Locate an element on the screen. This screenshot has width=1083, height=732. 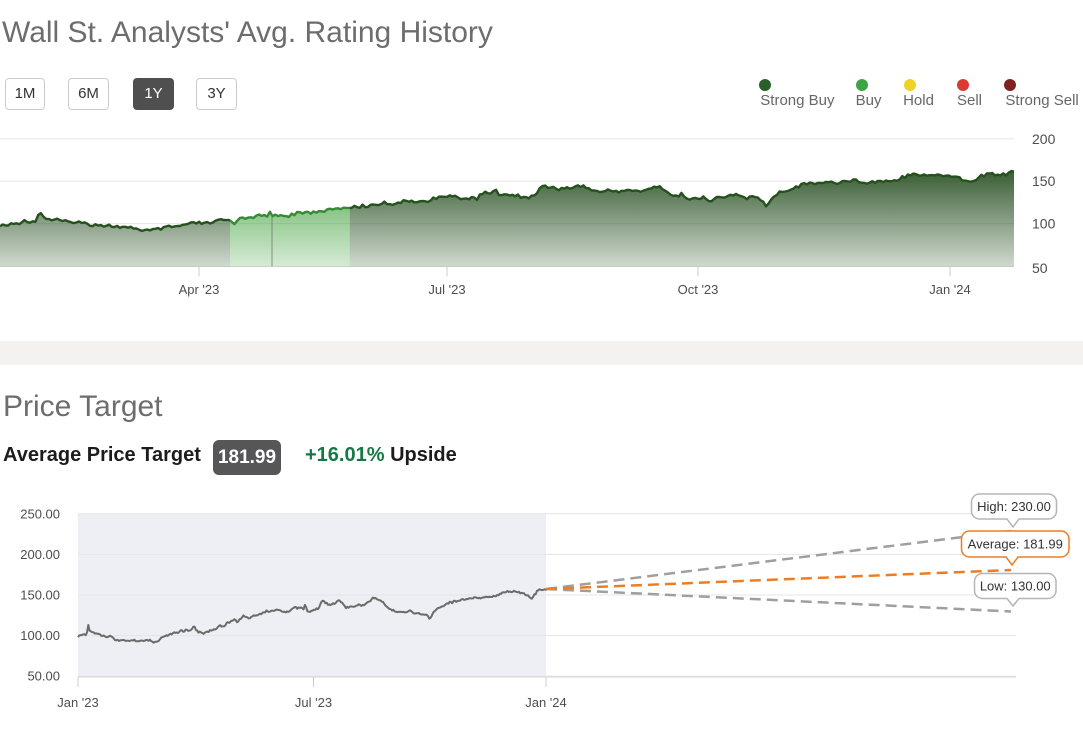
svg-text: 50.00 is located at coordinates (43, 676).